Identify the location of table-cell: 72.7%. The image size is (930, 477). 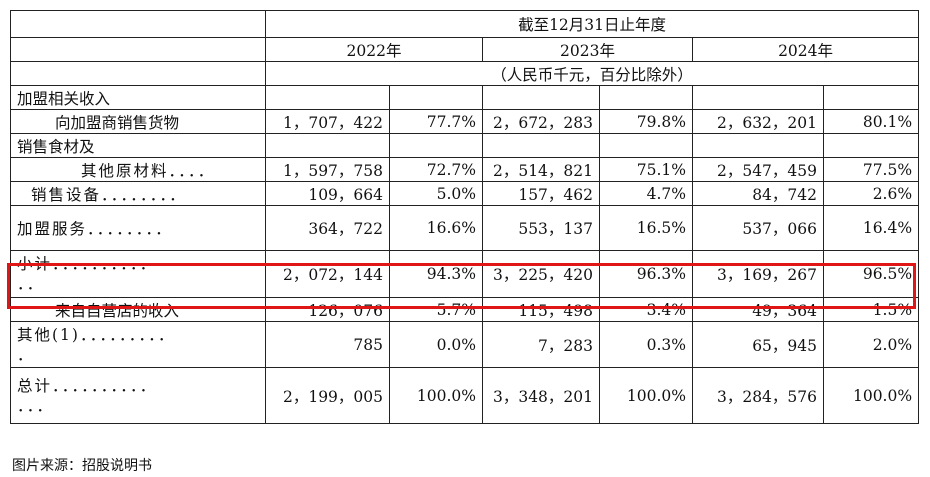
(436, 169).